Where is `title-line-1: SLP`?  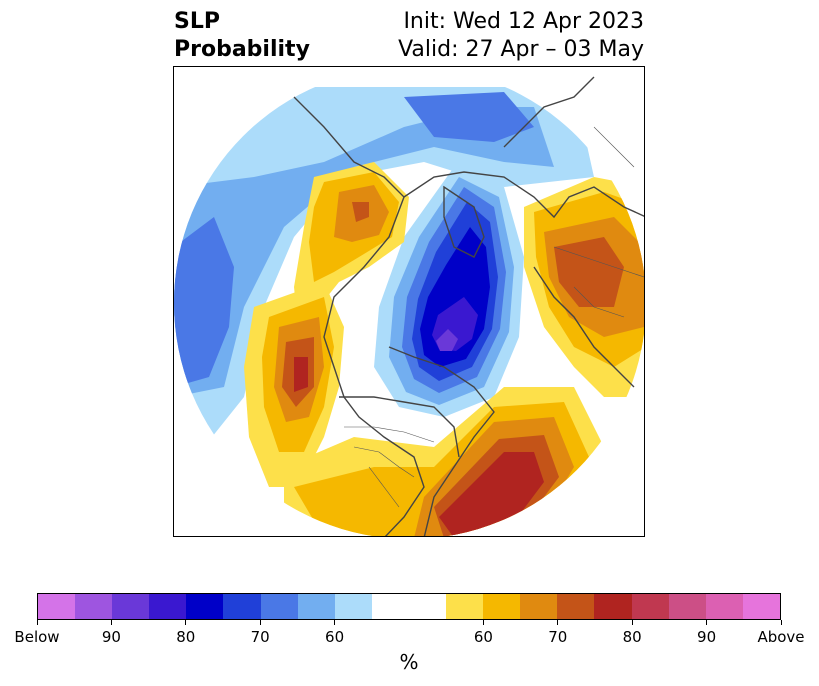 title-line-1: SLP is located at coordinates (197, 21).